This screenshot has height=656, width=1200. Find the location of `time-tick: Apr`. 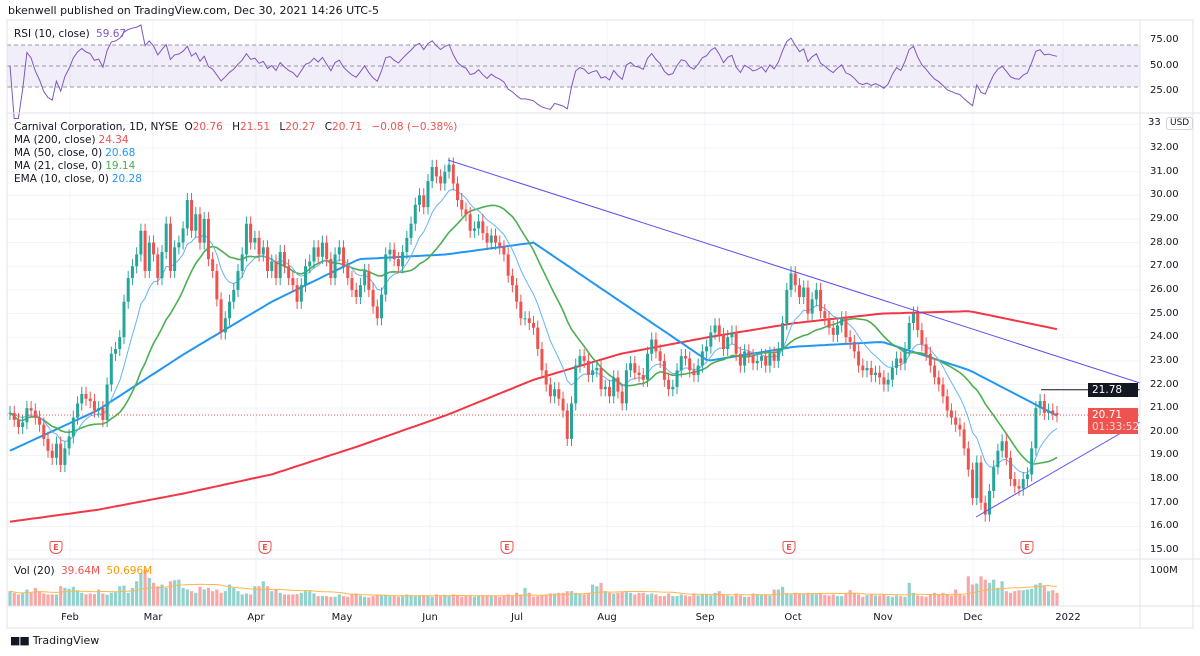

time-tick: Apr is located at coordinates (256, 617).